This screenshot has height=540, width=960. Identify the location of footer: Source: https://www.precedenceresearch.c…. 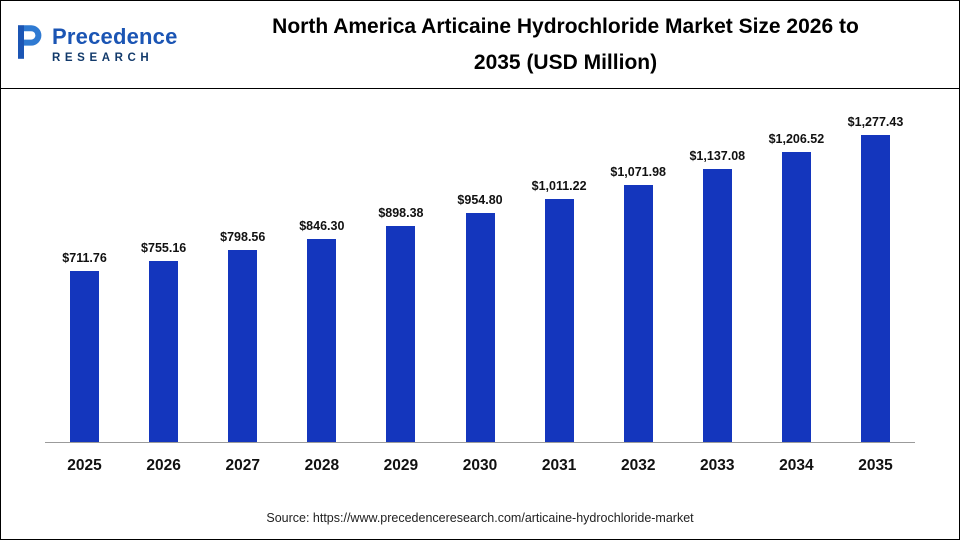
(480, 522).